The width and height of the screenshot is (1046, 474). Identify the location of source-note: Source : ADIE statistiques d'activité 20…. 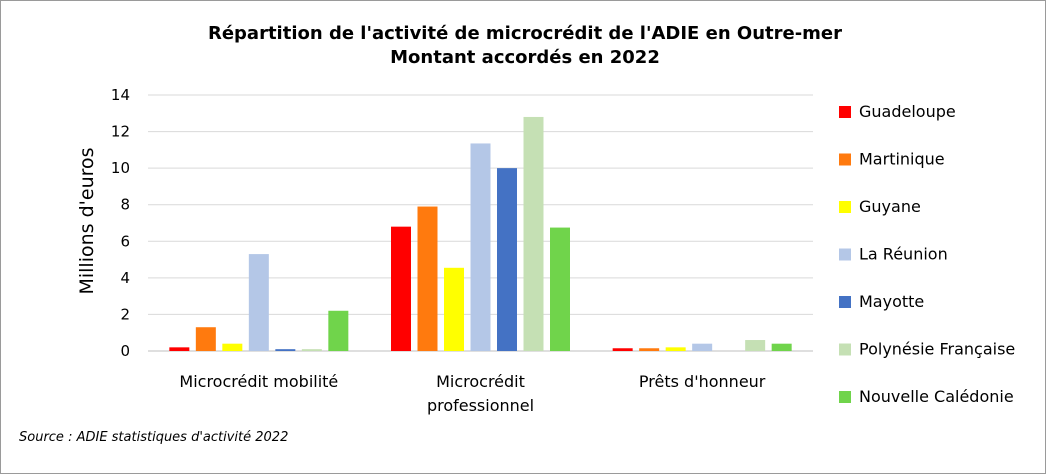
(153, 437).